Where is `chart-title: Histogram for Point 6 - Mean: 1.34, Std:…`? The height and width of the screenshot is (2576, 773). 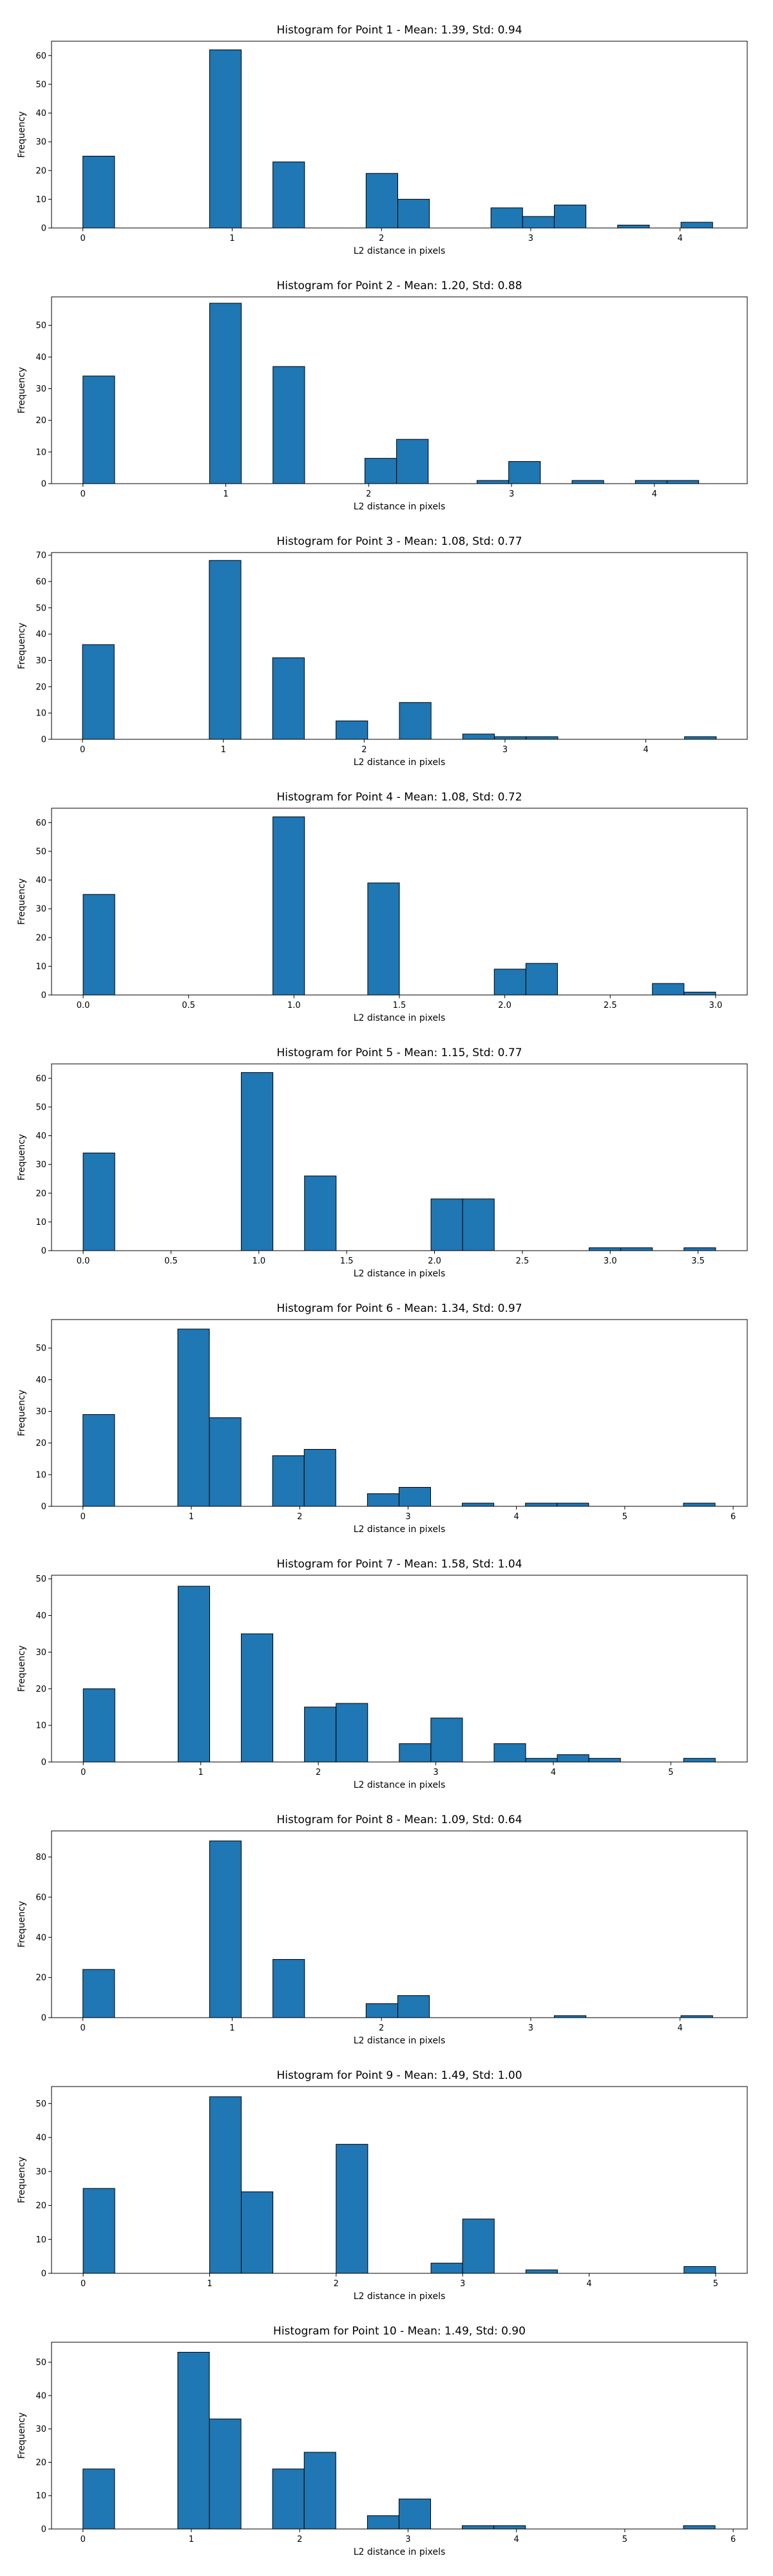 chart-title: Histogram for Point 6 - Mean: 1.34, Std:… is located at coordinates (399, 1308).